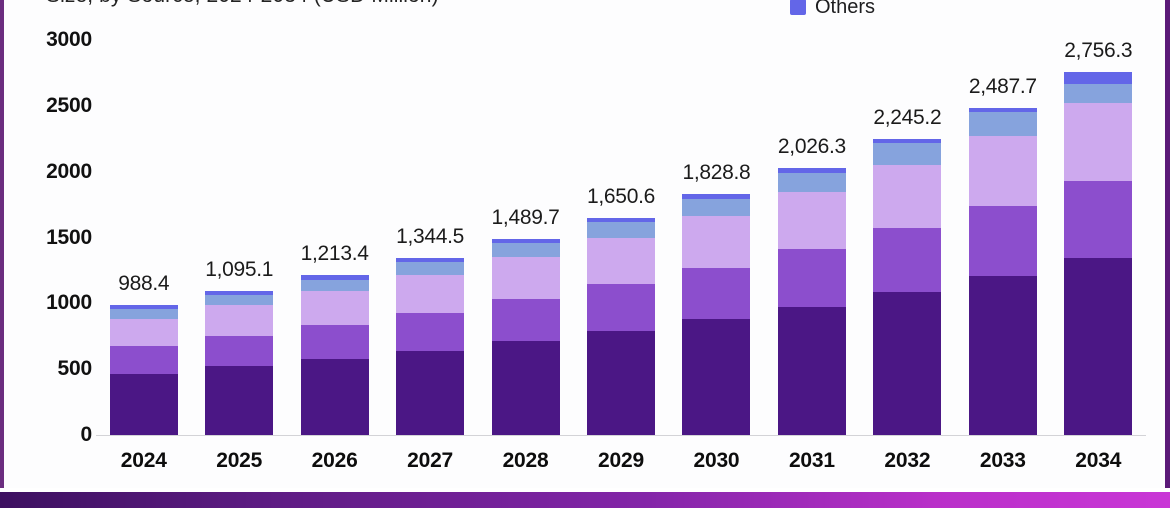 The image size is (1170, 508). I want to click on footer-gap, so click(585, 490).